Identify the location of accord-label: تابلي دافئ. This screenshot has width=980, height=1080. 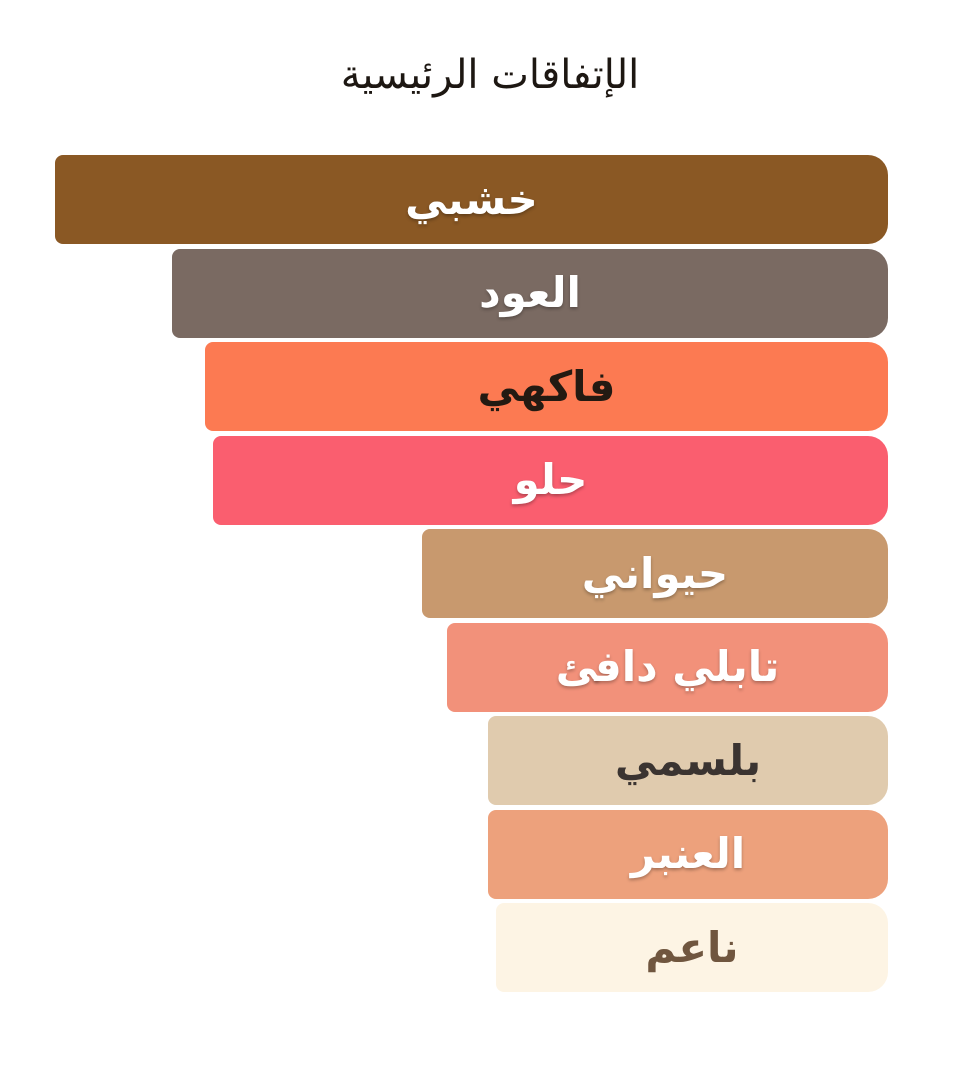
(667, 666).